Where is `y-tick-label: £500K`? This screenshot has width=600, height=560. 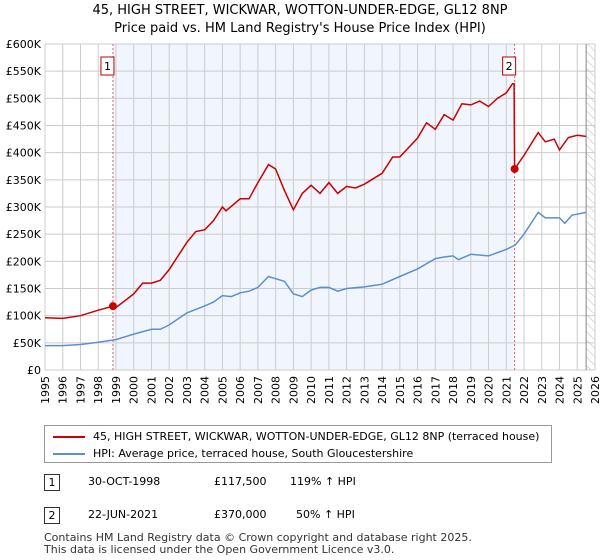
y-tick-label: £500K is located at coordinates (24, 98).